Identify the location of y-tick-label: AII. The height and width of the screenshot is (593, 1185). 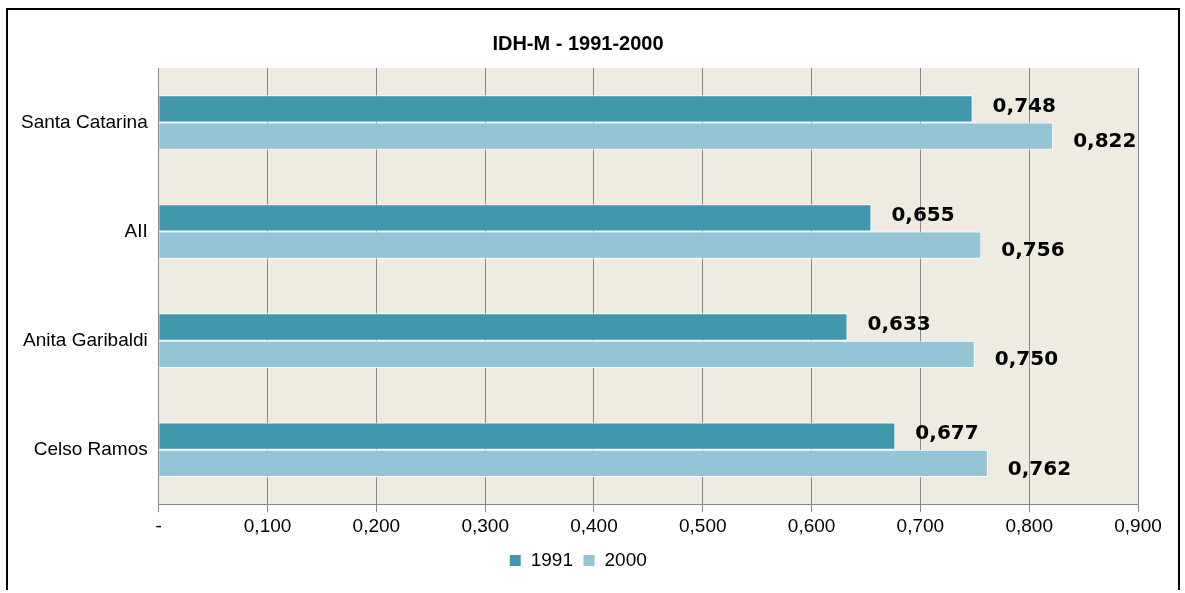
(136, 230).